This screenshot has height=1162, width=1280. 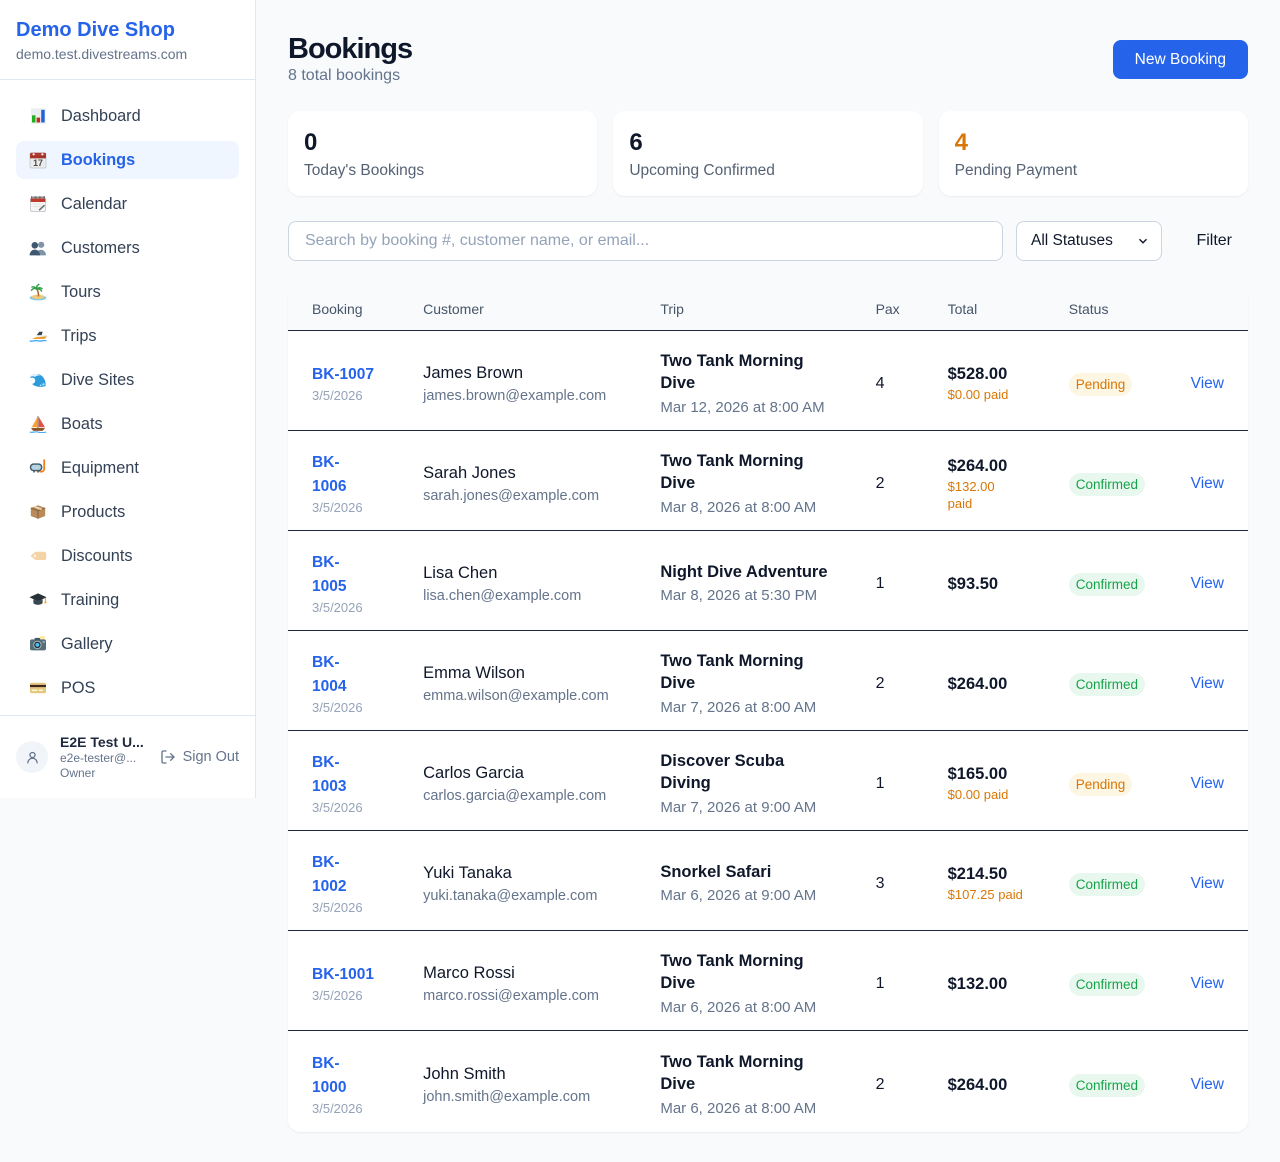 I want to click on svg-text: 17, so click(x=38, y=163).